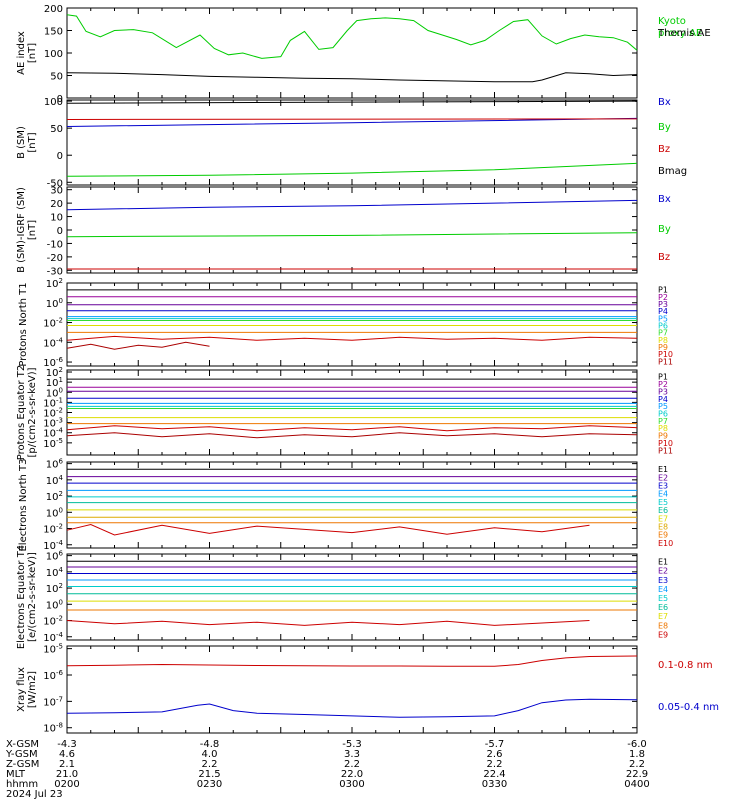 Image resolution: width=750 pixels, height=800 pixels. I want to click on y-tick-label: 102, so click(54, 496).